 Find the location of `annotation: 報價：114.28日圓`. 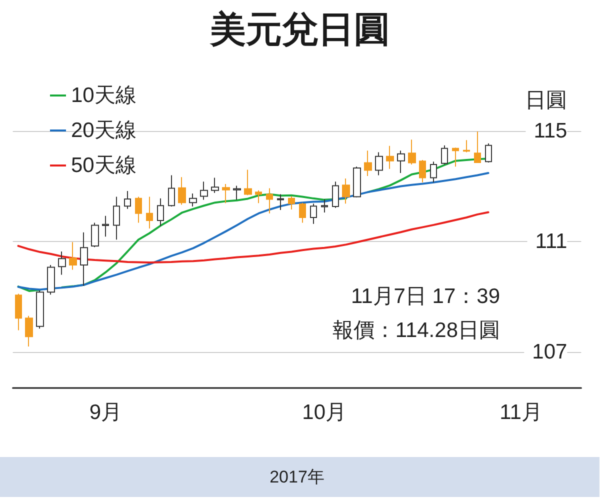

annotation: 報價：114.28日圓 is located at coordinates (416, 330).